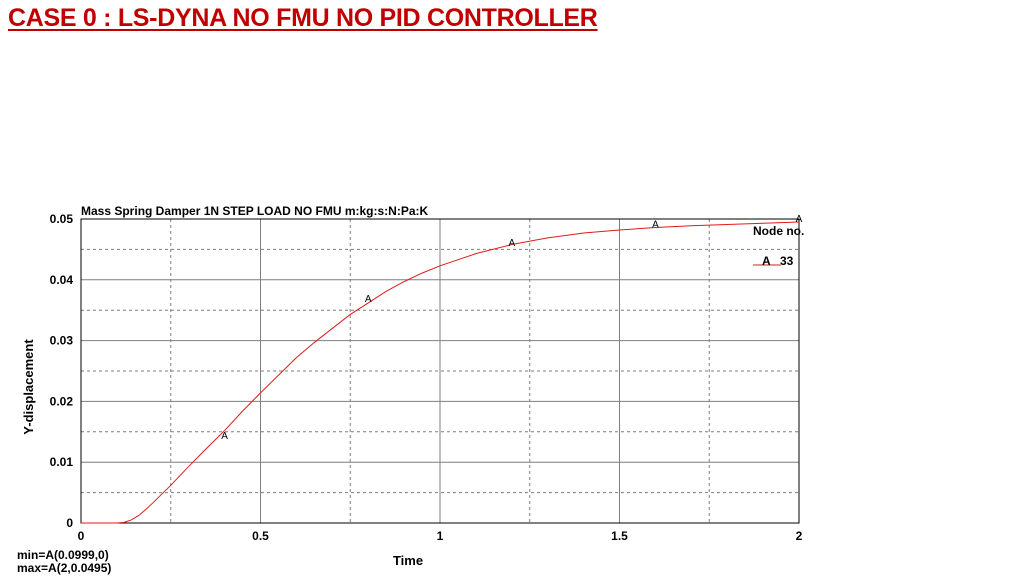 Image resolution: width=1024 pixels, height=576 pixels. I want to click on y-axis-label: Y-displacement, so click(28, 387).